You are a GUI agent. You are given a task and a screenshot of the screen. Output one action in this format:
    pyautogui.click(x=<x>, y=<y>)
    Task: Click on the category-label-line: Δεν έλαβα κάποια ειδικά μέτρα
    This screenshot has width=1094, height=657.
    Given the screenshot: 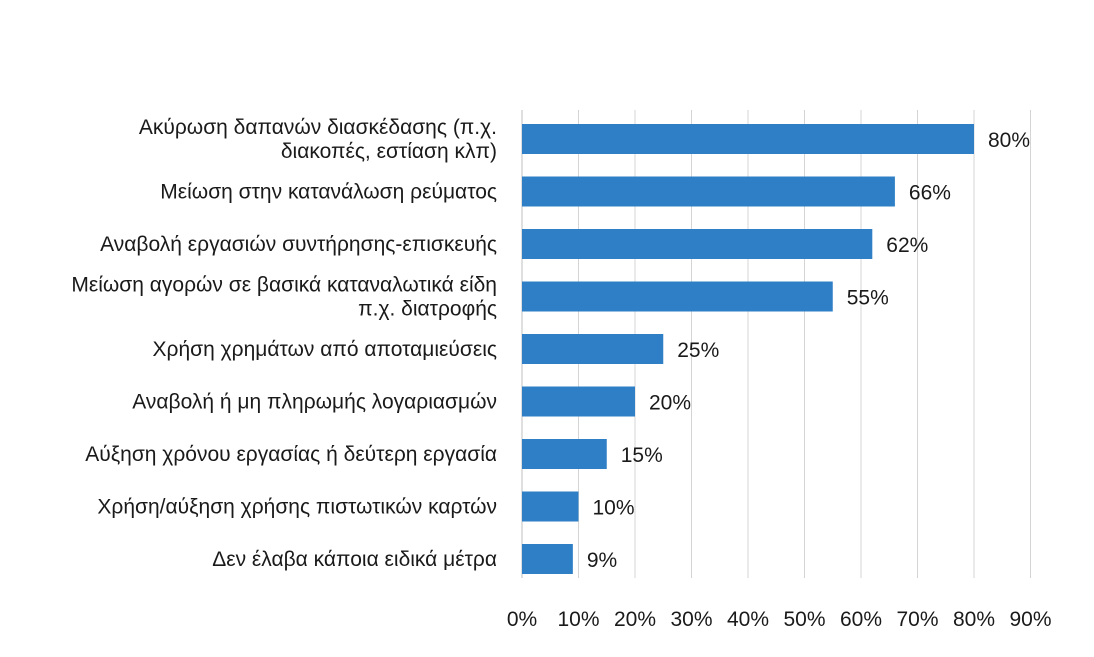 What is the action you would take?
    pyautogui.click(x=354, y=559)
    